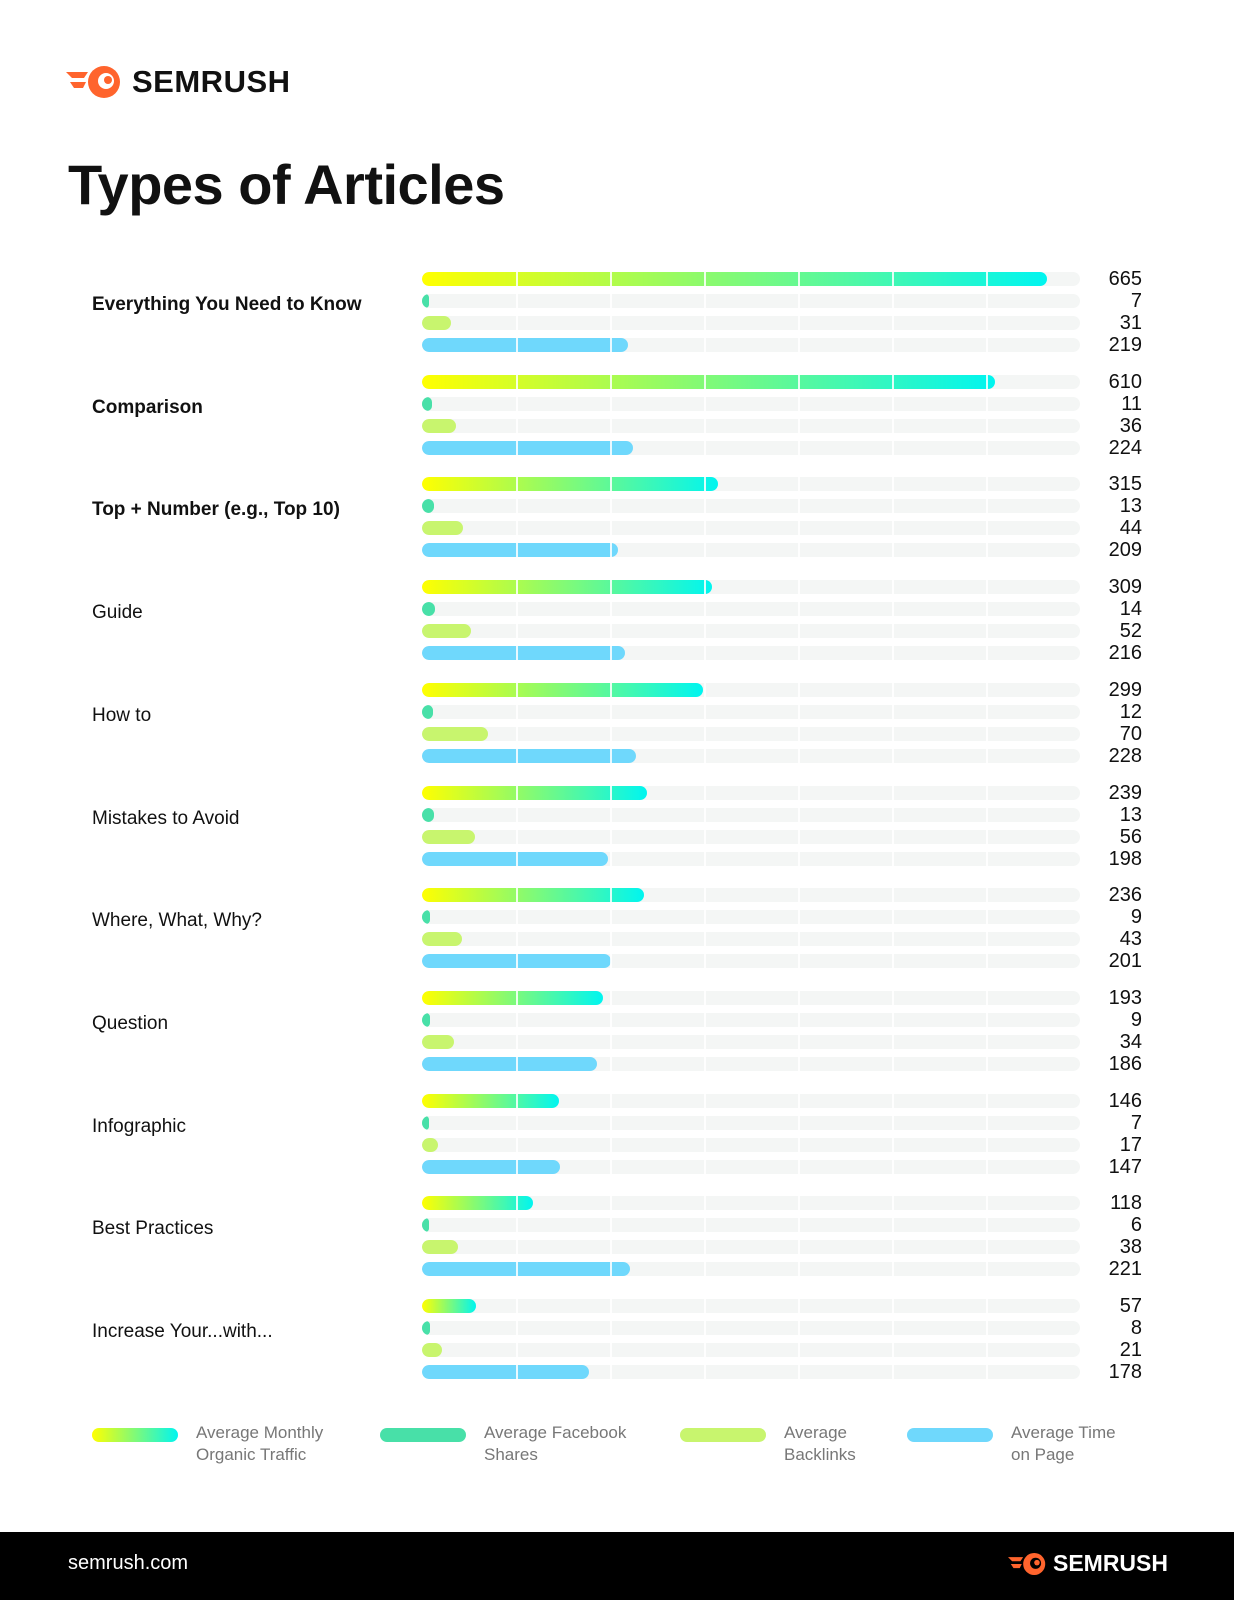 This screenshot has height=1600, width=1234. Describe the element at coordinates (1125, 755) in the screenshot. I see `value-label: 228` at that location.